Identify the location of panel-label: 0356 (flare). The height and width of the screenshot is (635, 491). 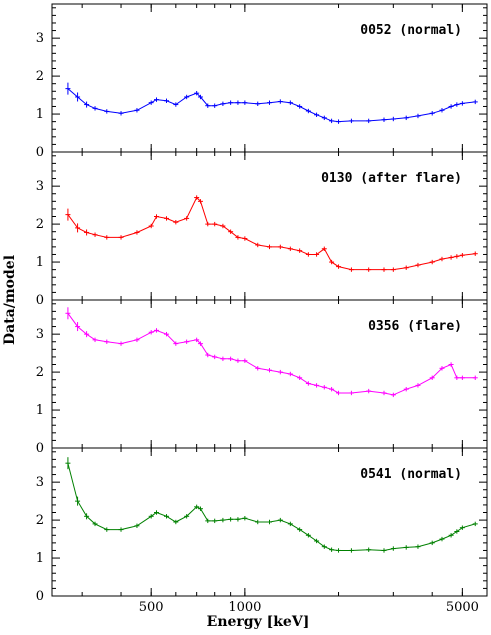
(415, 326).